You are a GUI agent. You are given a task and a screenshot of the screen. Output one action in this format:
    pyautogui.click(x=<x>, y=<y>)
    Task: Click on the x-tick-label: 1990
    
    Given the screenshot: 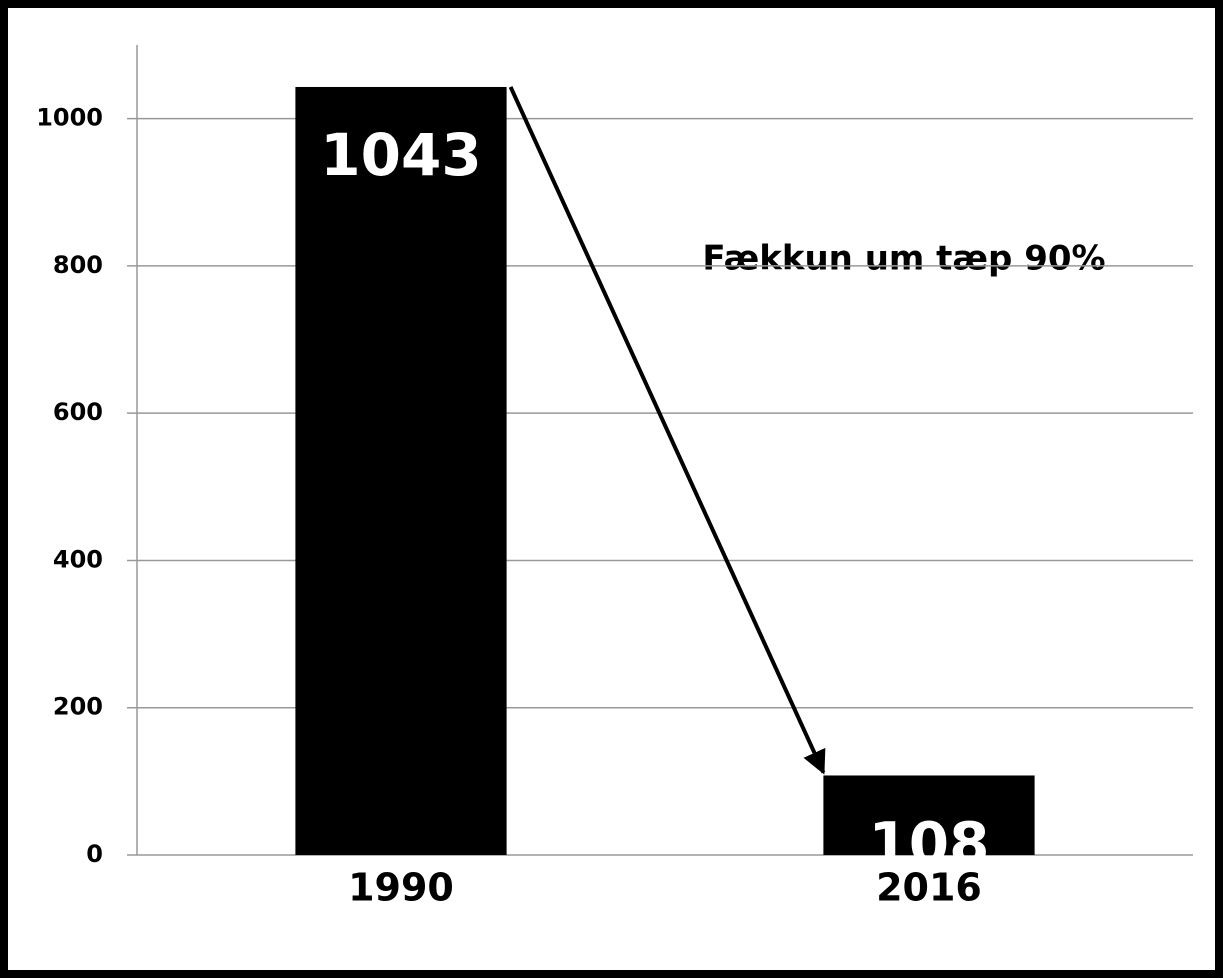 What is the action you would take?
    pyautogui.click(x=401, y=888)
    